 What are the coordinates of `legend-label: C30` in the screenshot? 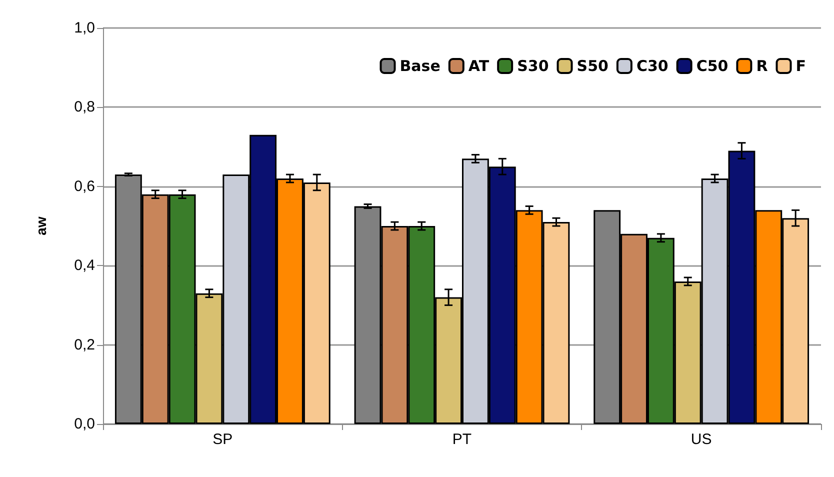 It's located at (652, 66).